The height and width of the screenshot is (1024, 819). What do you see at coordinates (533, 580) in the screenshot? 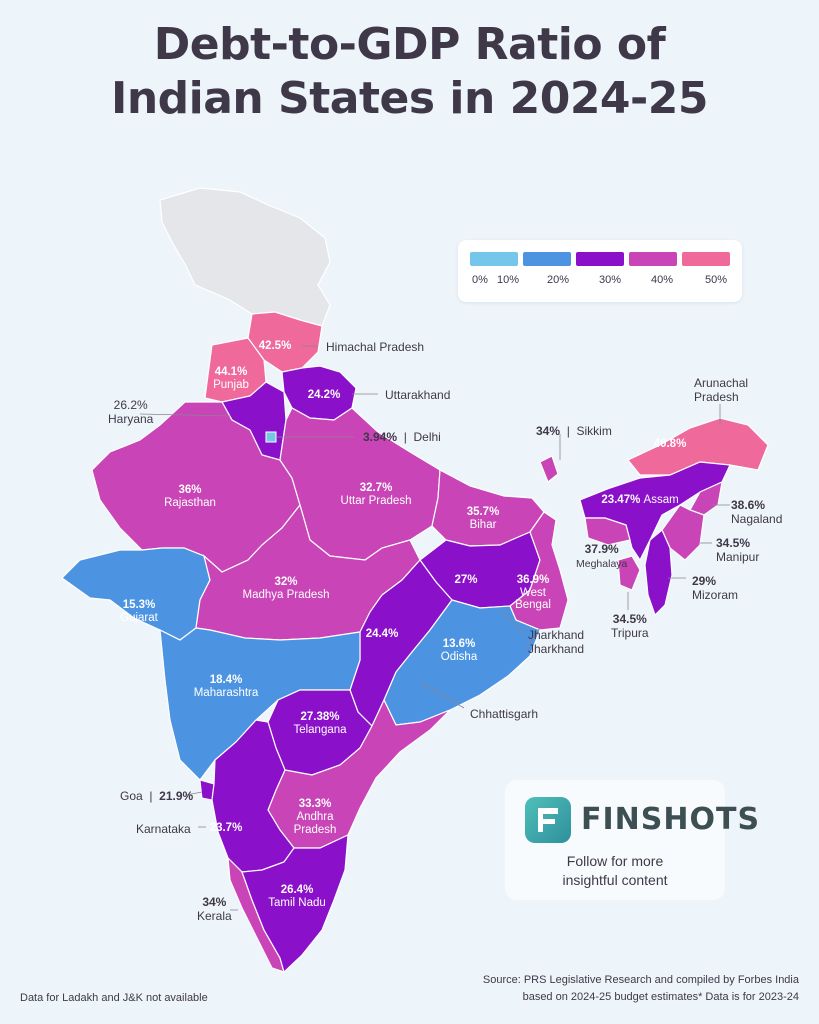
I see `wb-value: 36.9%` at bounding box center [533, 580].